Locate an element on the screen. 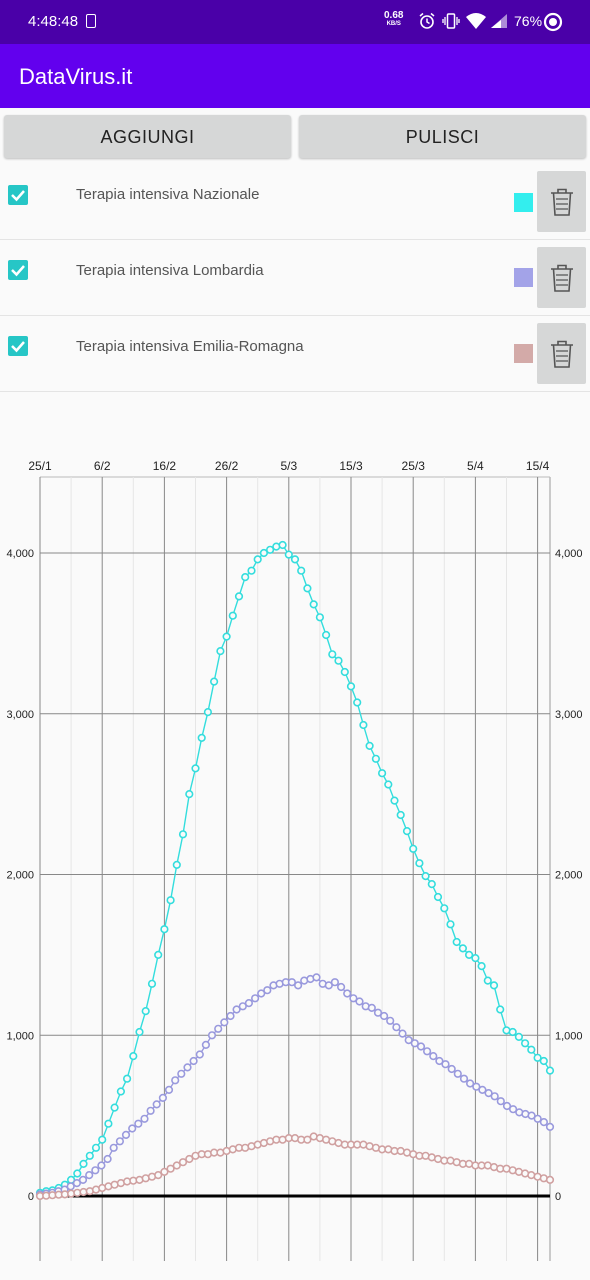 The image size is (590, 1280). y-tick-label-right: 2,000 is located at coordinates (569, 876).